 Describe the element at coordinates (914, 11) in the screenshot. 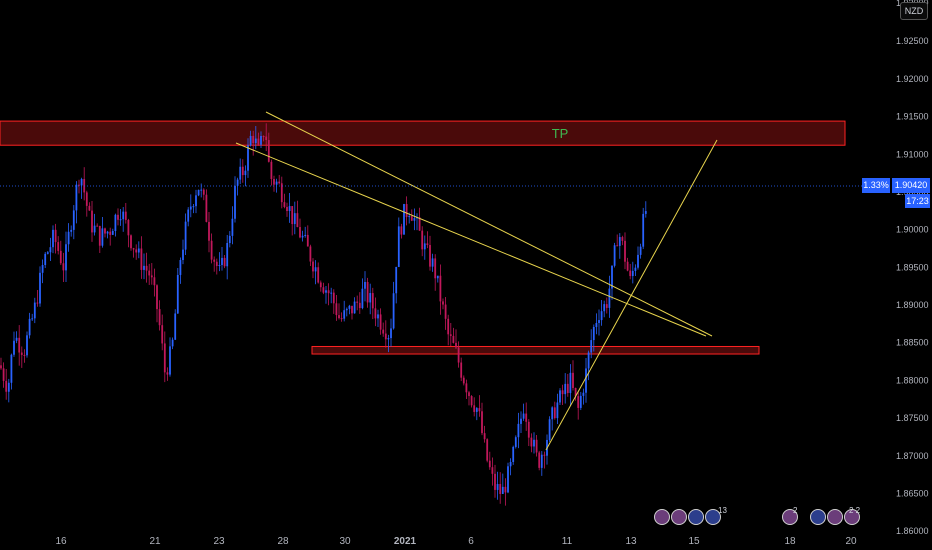

I see `currency-badge: NZD` at that location.